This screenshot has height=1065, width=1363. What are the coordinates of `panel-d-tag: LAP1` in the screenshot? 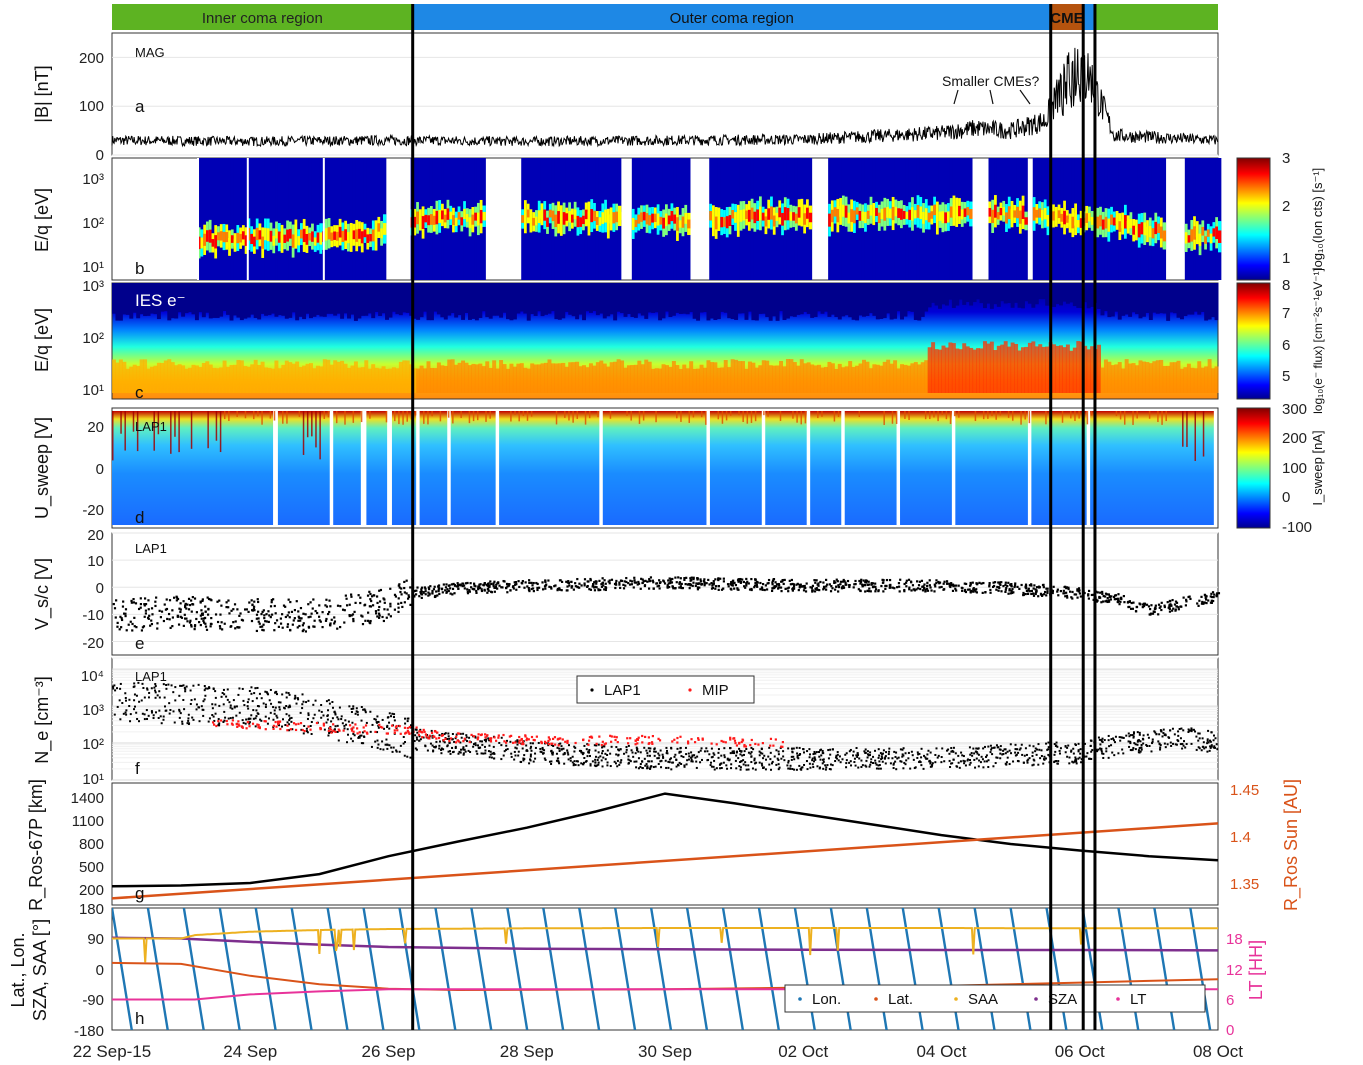 It's located at (151, 426).